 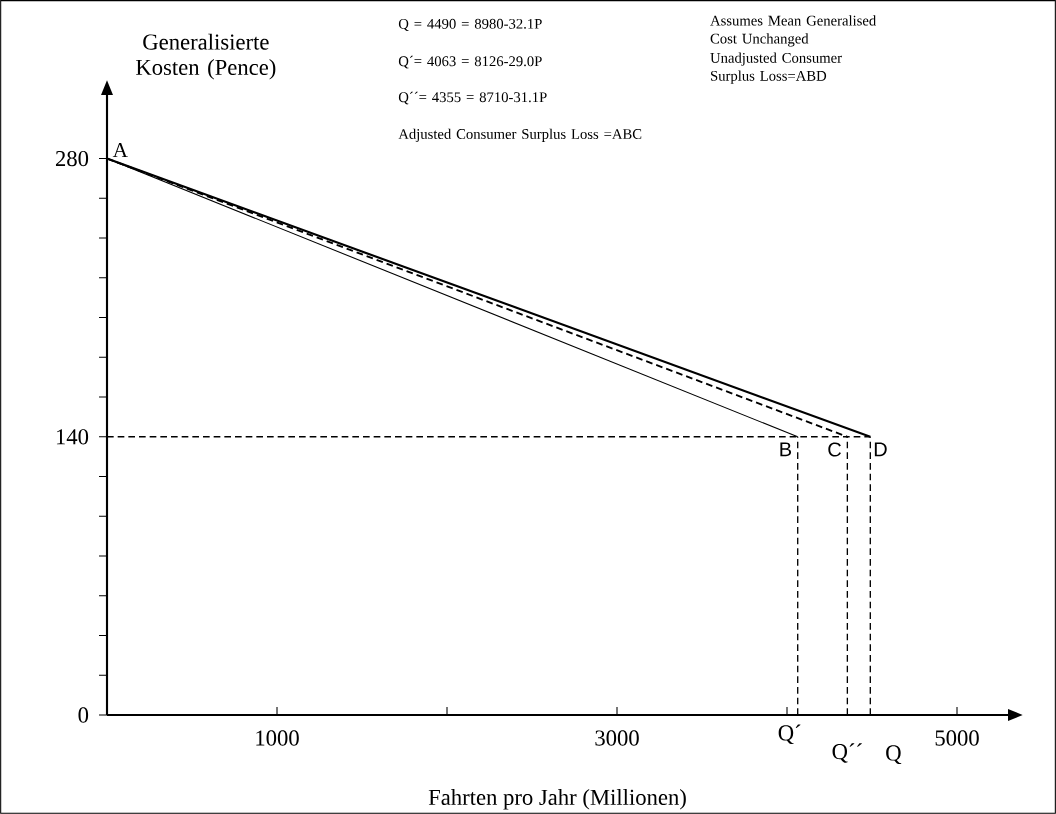 What do you see at coordinates (847, 753) in the screenshot?
I see `annotation: Q´´` at bounding box center [847, 753].